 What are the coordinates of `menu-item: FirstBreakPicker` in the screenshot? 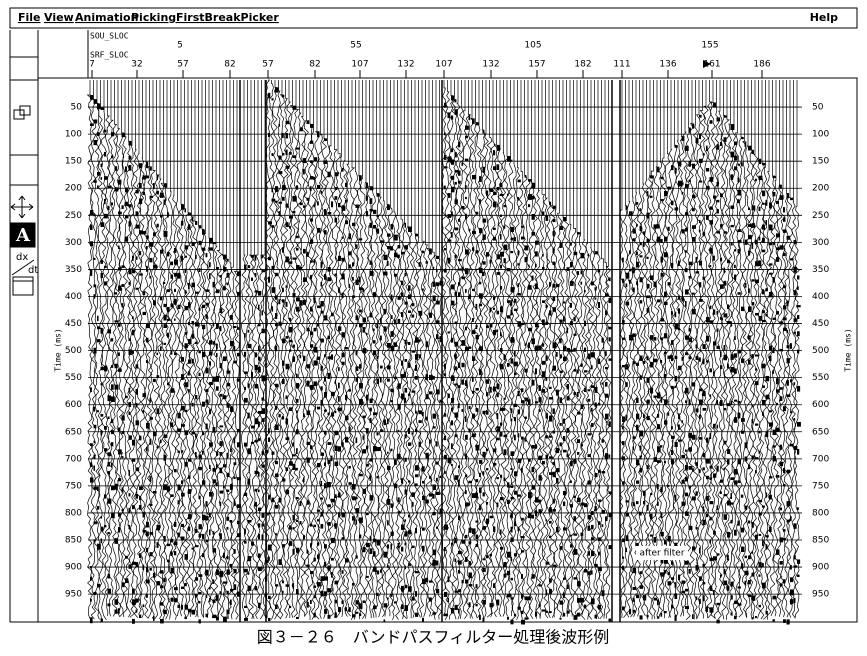 It's located at (227, 17).